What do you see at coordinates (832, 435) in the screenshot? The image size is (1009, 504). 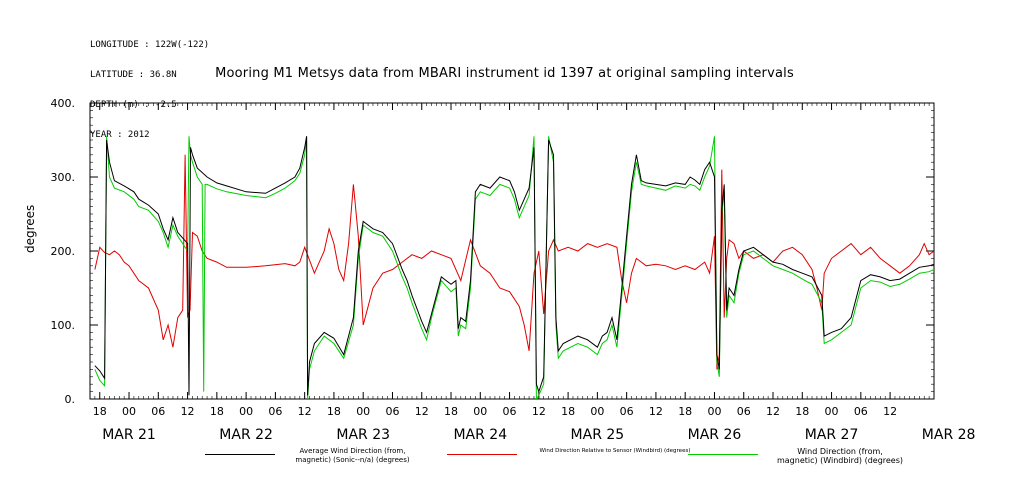 I see `x-day-label: MAR 27` at bounding box center [832, 435].